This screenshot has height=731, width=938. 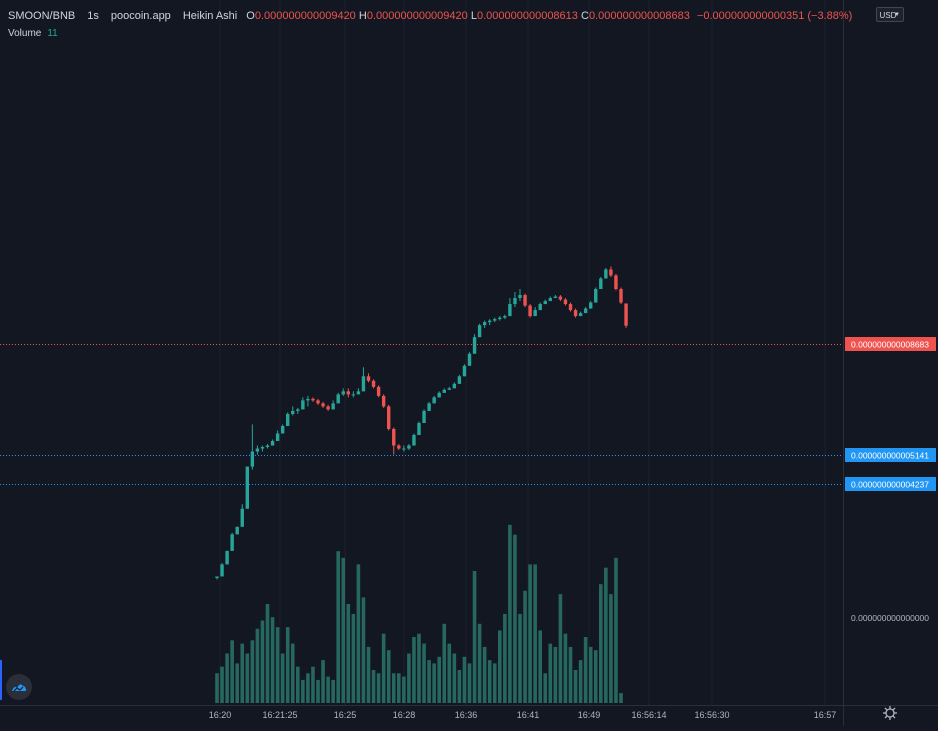 I want to click on close-key: C, so click(x=584, y=16).